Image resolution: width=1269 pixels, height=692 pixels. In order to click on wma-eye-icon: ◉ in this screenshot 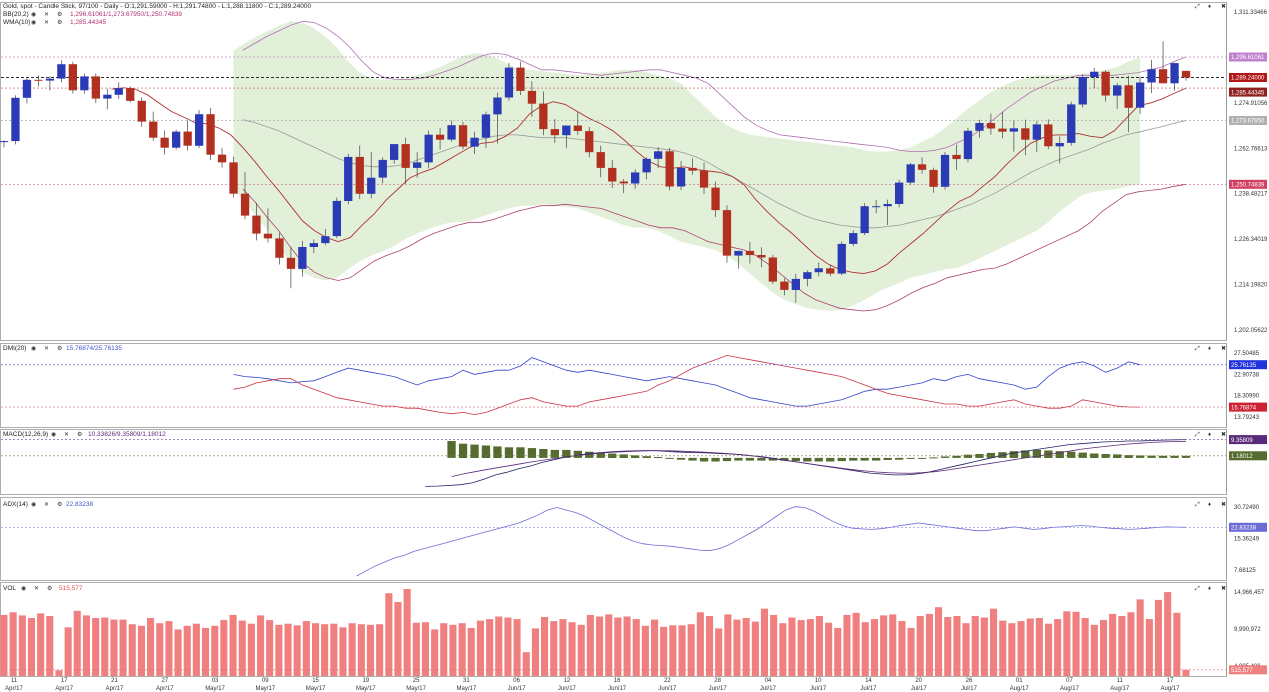, I will do `click(33, 23)`.